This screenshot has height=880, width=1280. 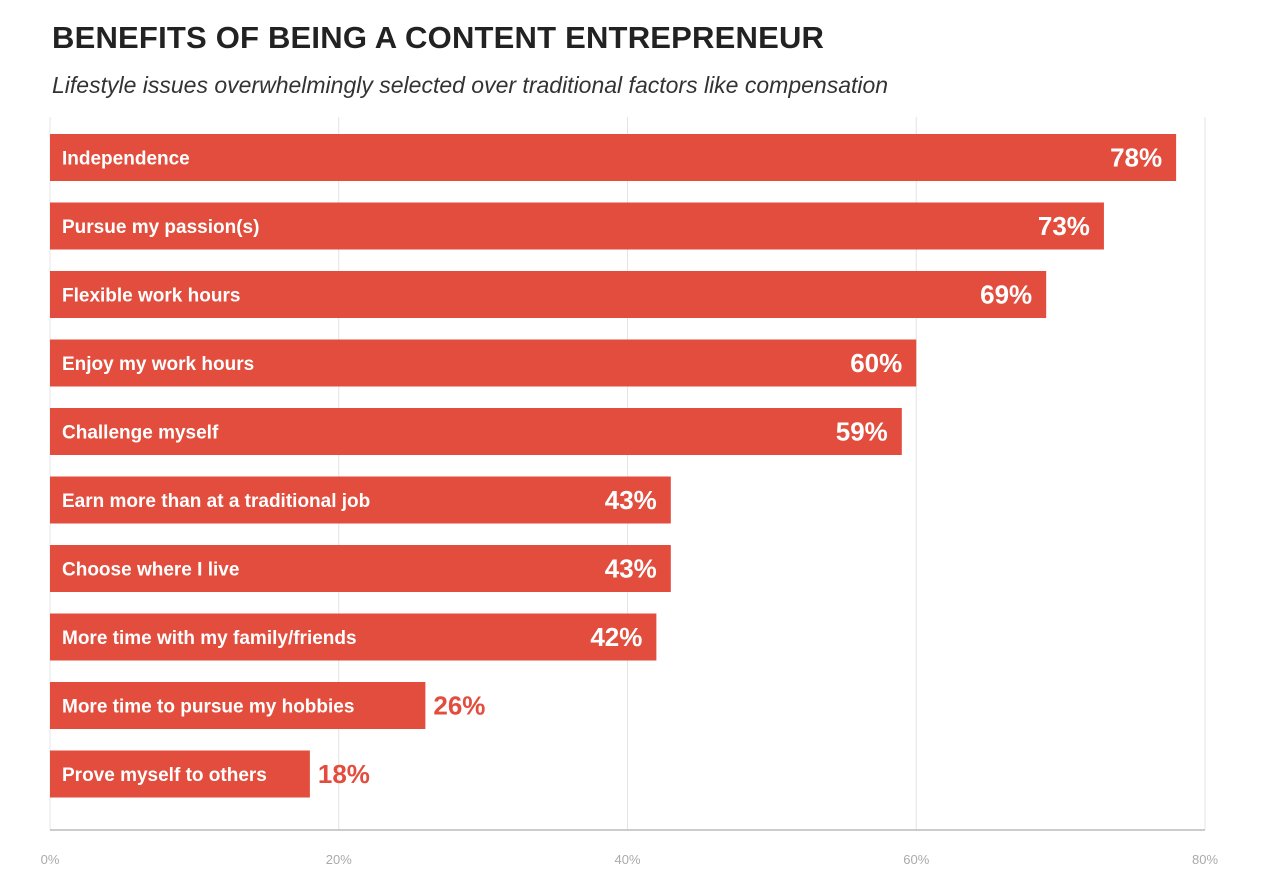 I want to click on bar-group: Prove myself to others 18%, so click(x=210, y=774).